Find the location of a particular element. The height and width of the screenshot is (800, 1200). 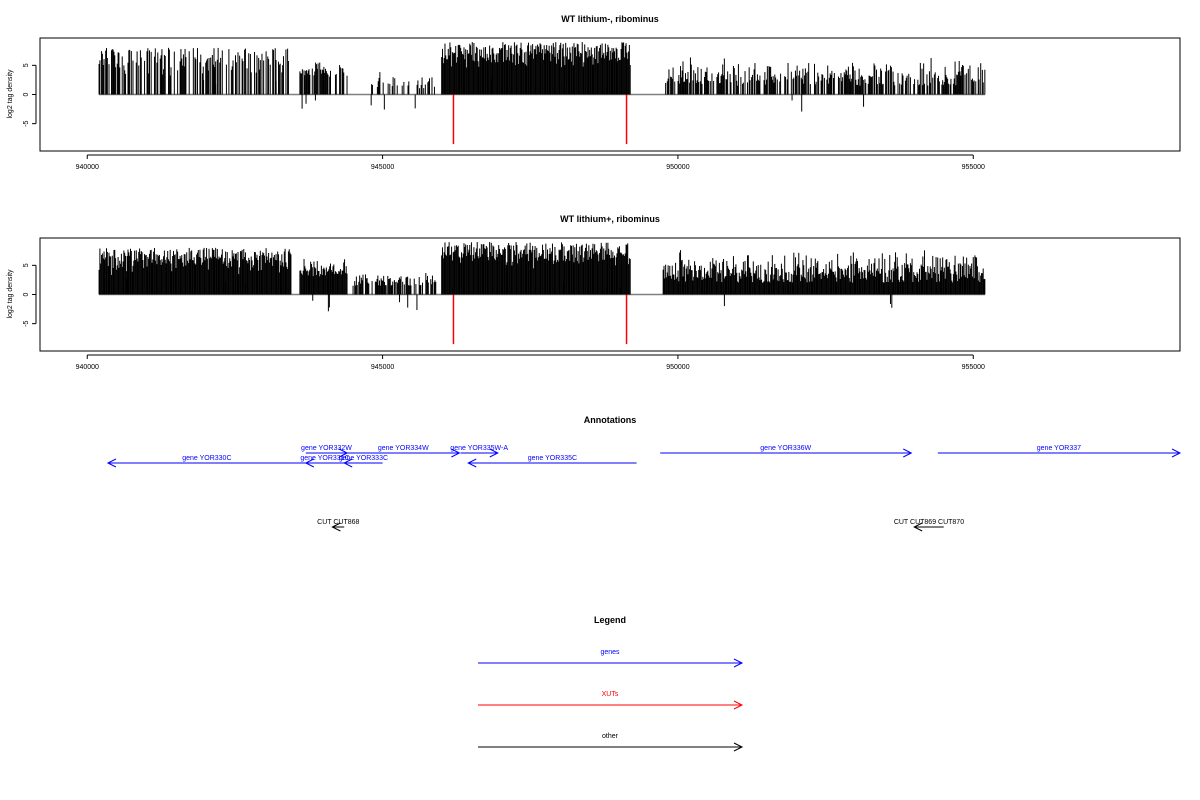

other-tracks: CUT CUT868 CUT CUT869 CUT870 is located at coordinates (640, 525).